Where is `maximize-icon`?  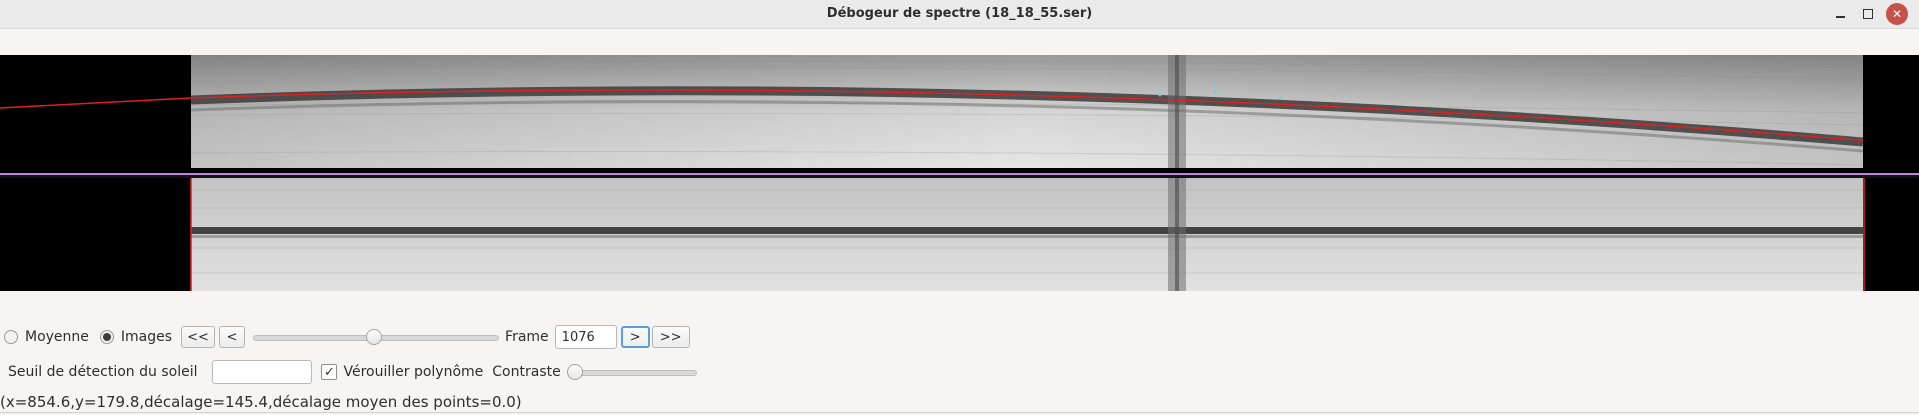 maximize-icon is located at coordinates (1868, 14).